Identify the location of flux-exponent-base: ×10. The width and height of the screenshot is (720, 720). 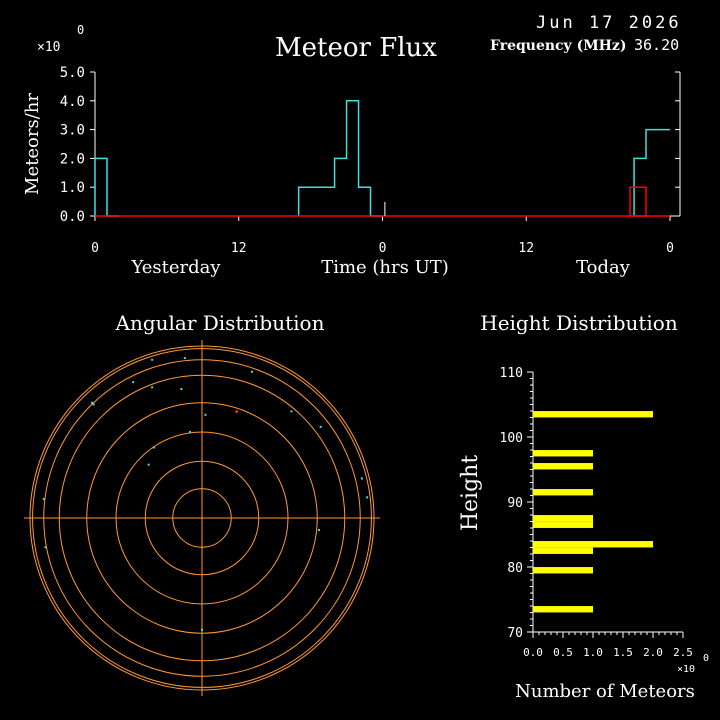
(48, 47).